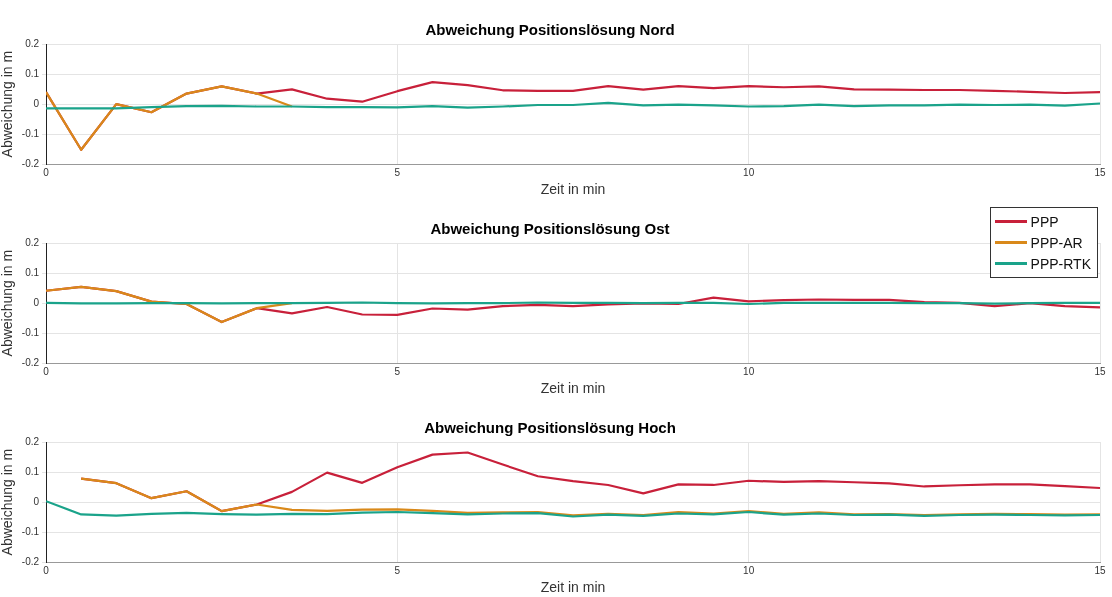 The width and height of the screenshot is (1112, 597). I want to click on chart-title: Abweichung Positionslösung Nord, so click(550, 30).